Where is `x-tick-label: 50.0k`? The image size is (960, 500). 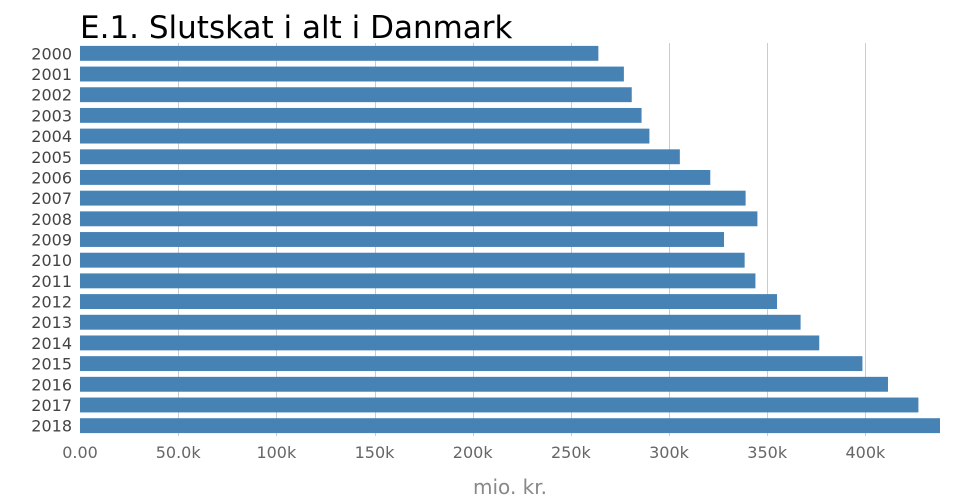 x-tick-label: 50.0k is located at coordinates (179, 452).